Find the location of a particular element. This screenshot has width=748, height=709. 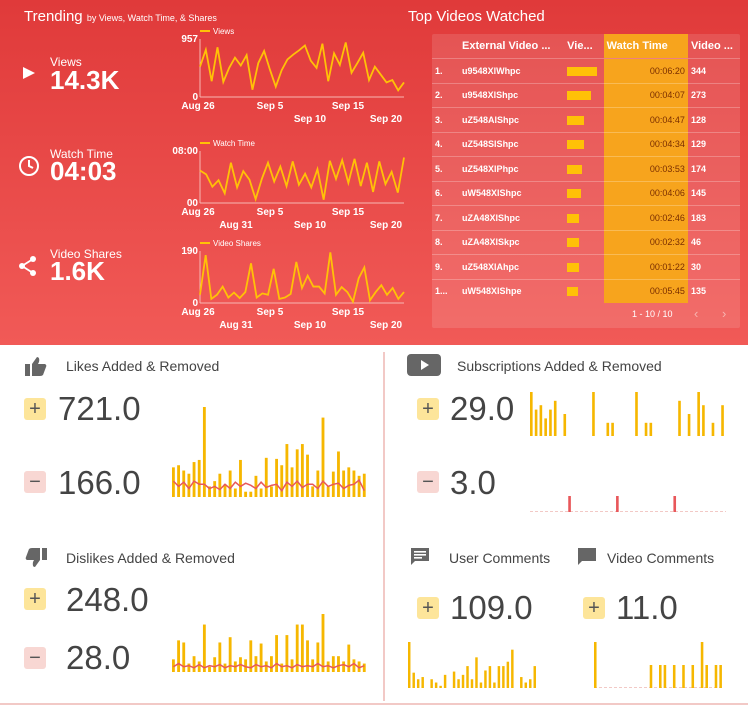

table-row: 6. uW548XlShpc 00:04:06 145 is located at coordinates (586, 193).